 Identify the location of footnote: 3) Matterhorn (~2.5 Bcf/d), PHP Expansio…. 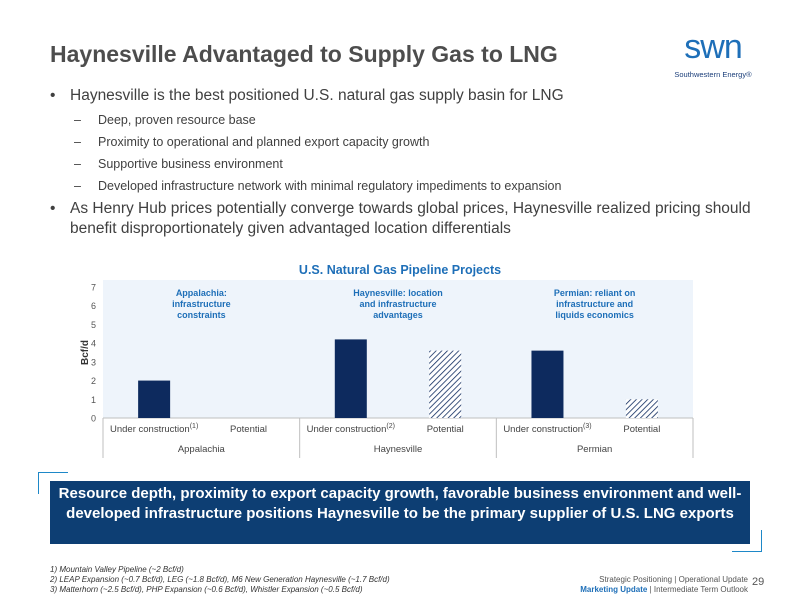
(206, 589).